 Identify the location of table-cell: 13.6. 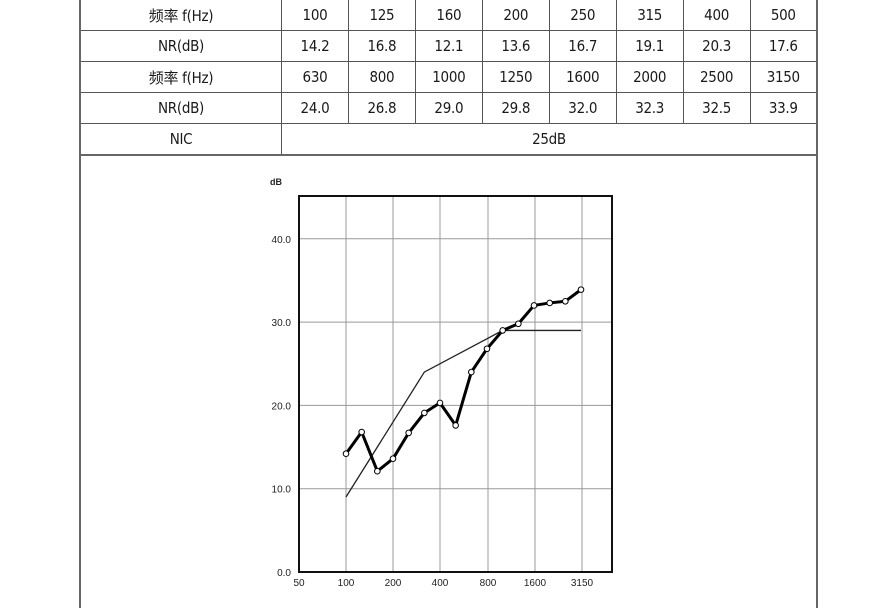
(515, 46).